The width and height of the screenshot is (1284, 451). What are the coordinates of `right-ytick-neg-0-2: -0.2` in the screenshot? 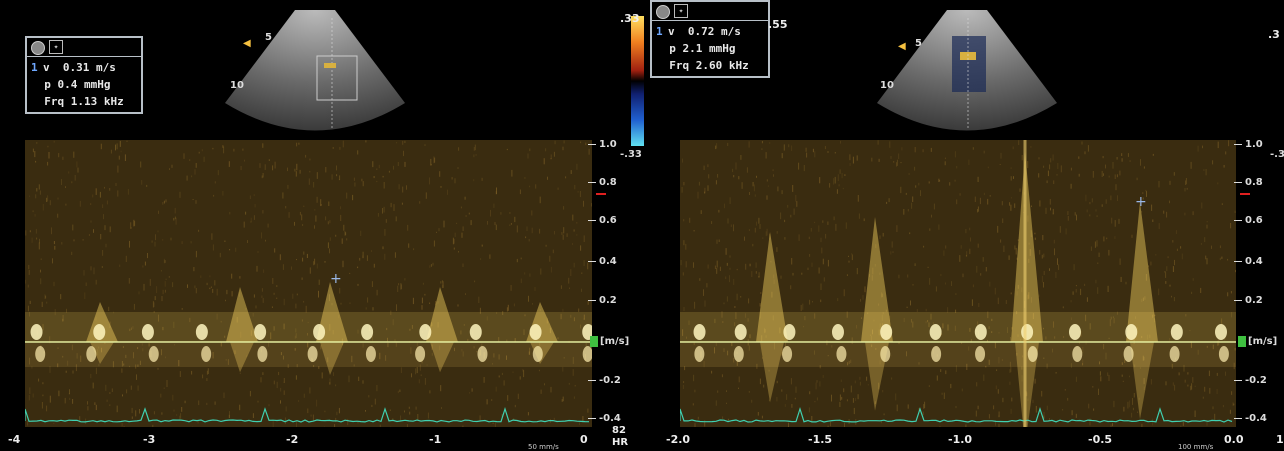 It's located at (1250, 380).